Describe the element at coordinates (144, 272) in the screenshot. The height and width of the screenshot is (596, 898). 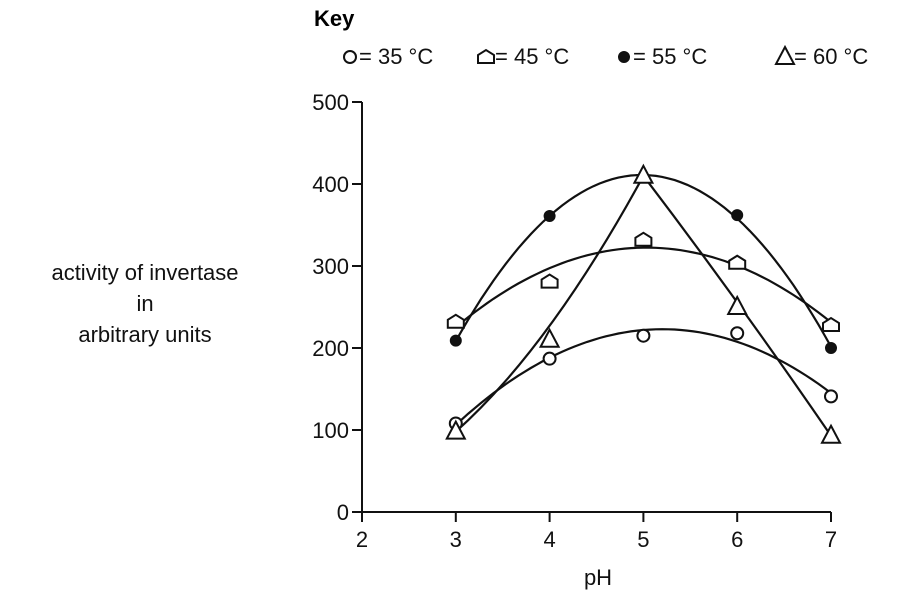
I see `y-axis-title-line: activity of invertase` at that location.